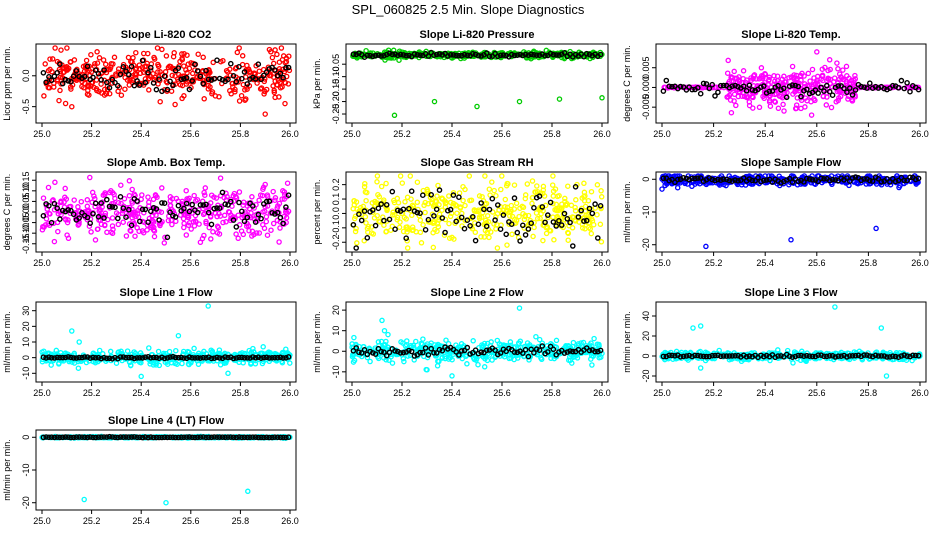  Describe the element at coordinates (646, 211) in the screenshot. I see `y-tick-label: -10` at that location.